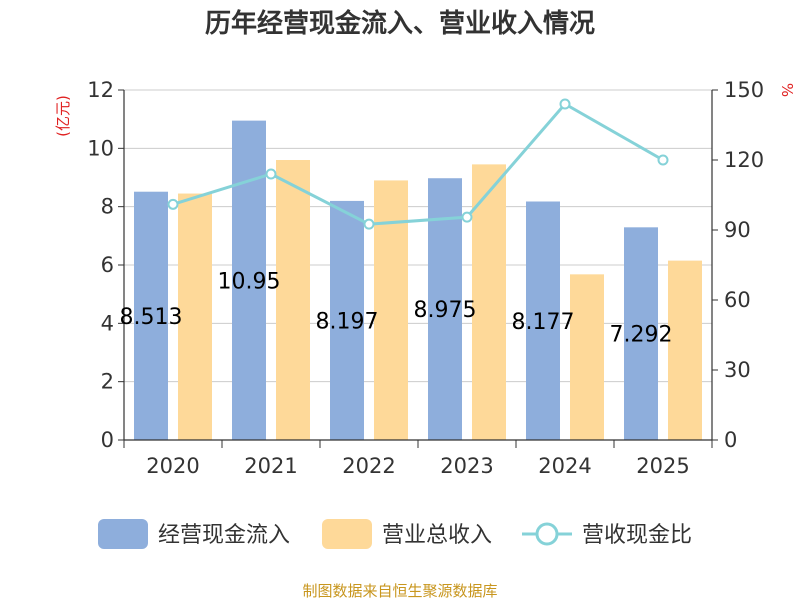  I want to click on data-label: 8.197, so click(347, 321).